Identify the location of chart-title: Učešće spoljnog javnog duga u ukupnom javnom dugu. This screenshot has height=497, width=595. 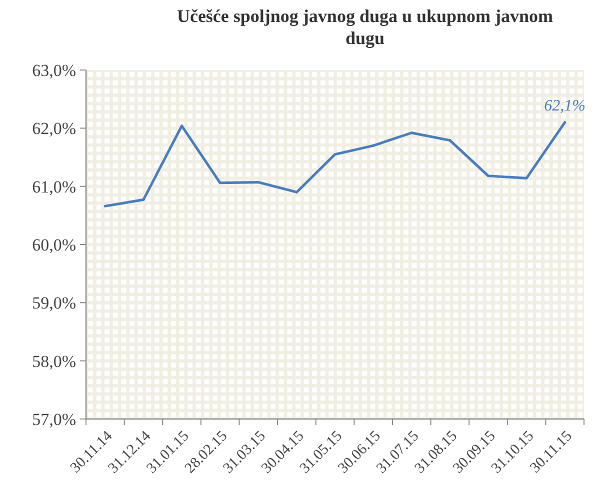
(365, 27).